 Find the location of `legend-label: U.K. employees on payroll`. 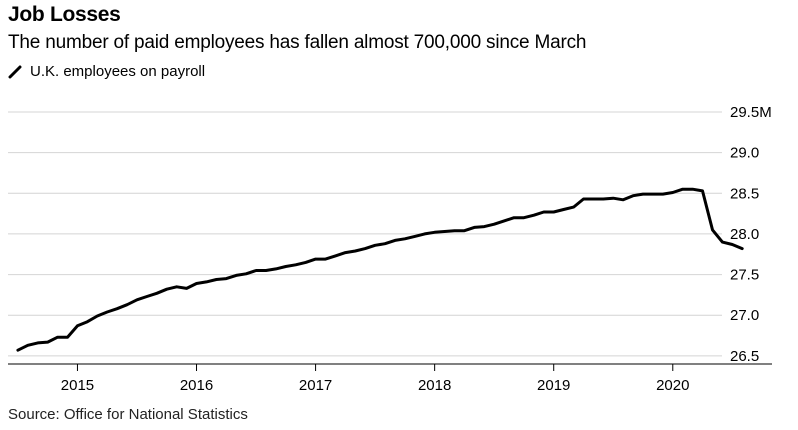

legend-label: U.K. employees on payroll is located at coordinates (118, 71).